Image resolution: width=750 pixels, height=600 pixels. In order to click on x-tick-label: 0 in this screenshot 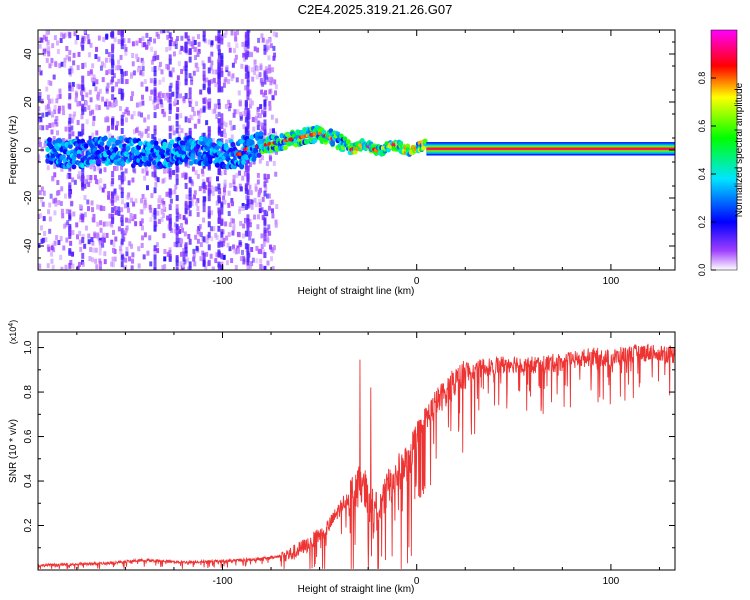, I will do `click(417, 581)`.